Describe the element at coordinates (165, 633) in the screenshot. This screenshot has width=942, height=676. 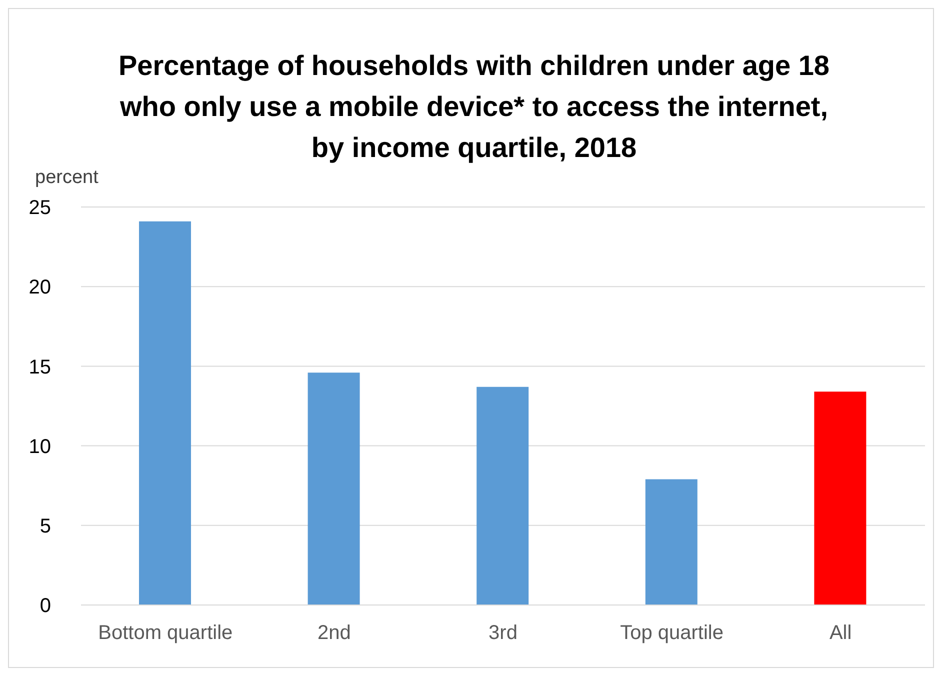
I see `x-tick-label: Bottom quartile` at that location.